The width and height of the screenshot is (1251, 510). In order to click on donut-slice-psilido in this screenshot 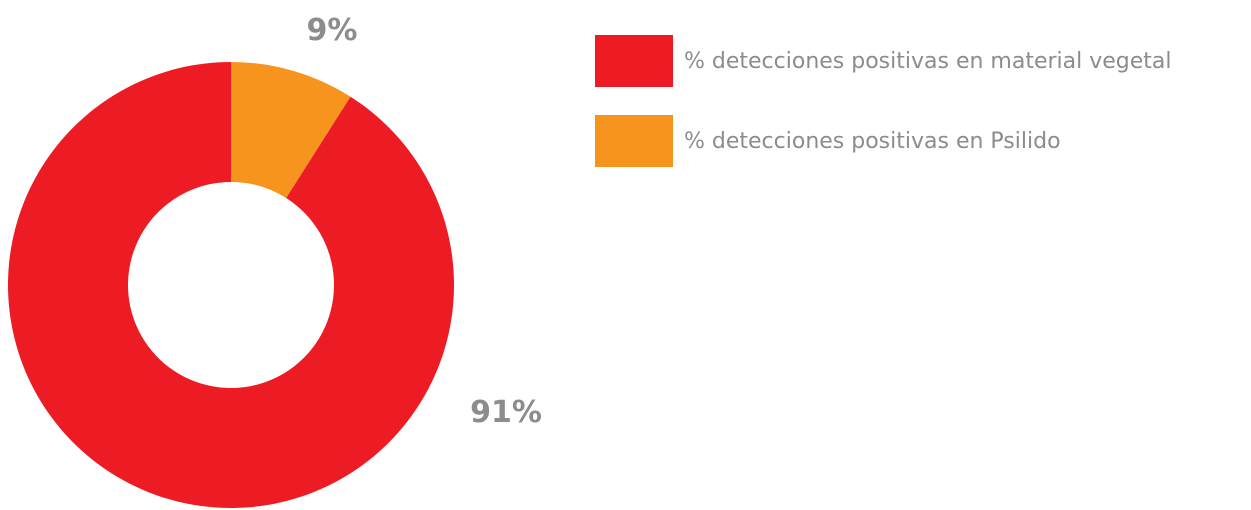, I will do `click(291, 130)`.